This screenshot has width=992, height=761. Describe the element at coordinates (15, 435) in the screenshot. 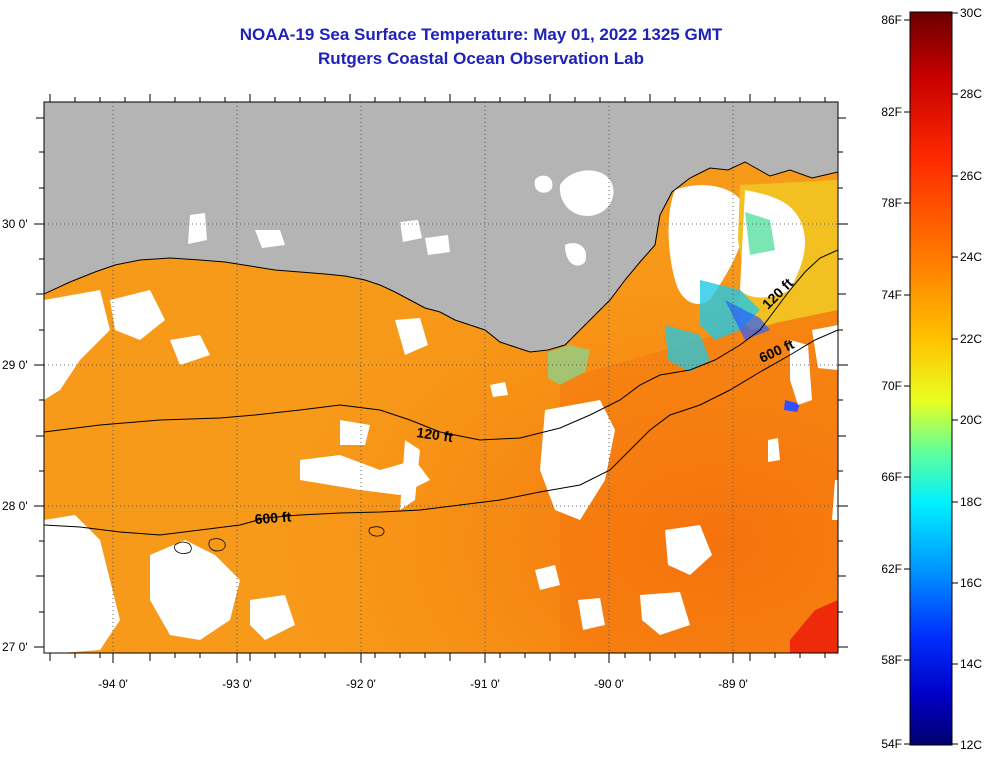

I see `latitude-labels: 30 0' 29 0' 28 0' 27 0'` at that location.